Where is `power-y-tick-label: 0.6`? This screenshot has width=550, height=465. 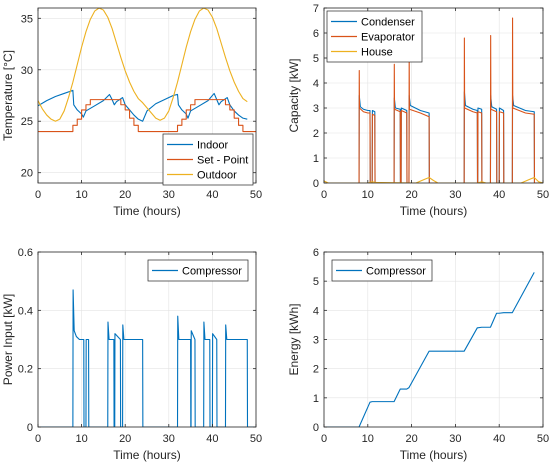 power-y-tick-label: 0.6 is located at coordinates (25, 253).